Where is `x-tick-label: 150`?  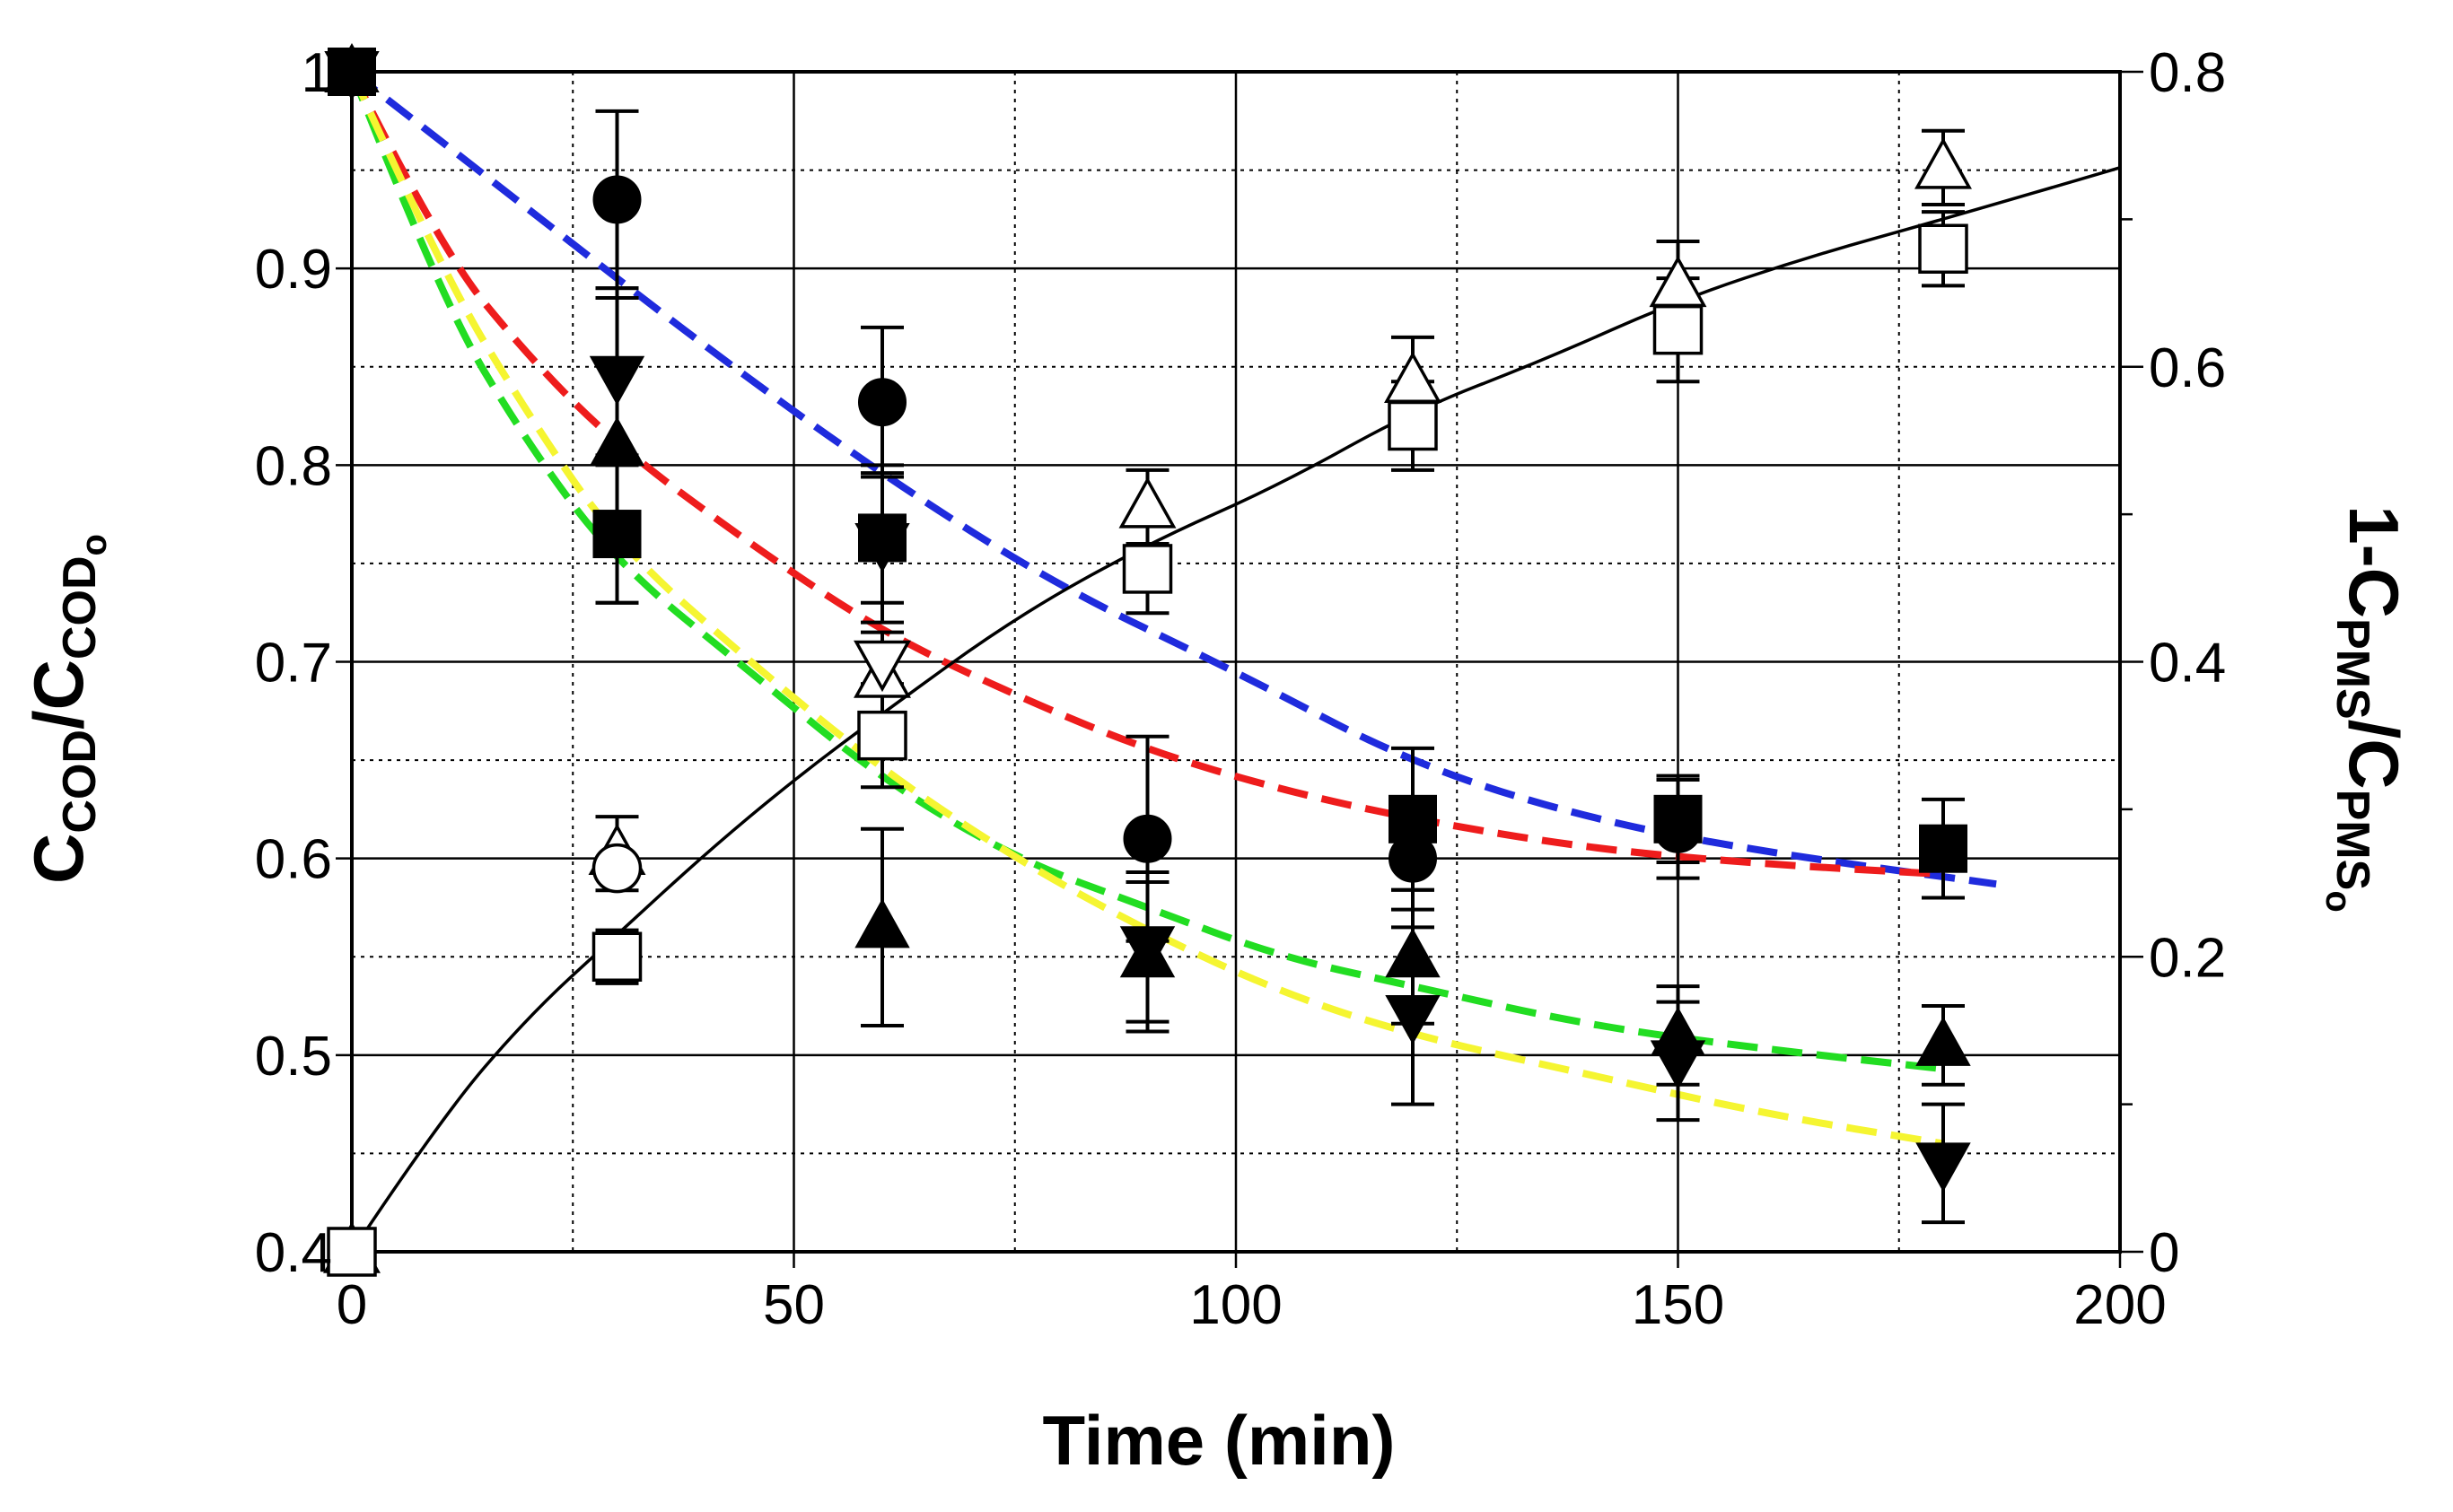 x-tick-label: 150 is located at coordinates (1678, 1305).